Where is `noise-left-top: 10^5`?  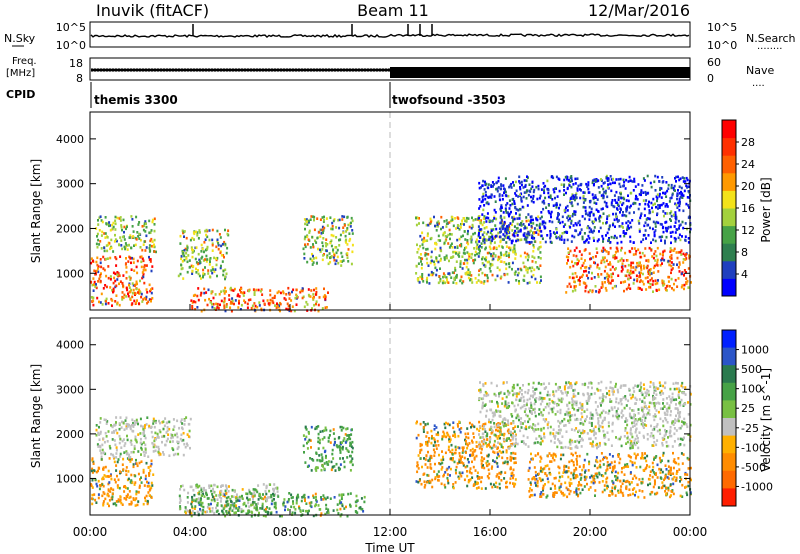 noise-left-top: 10^5 is located at coordinates (71, 27).